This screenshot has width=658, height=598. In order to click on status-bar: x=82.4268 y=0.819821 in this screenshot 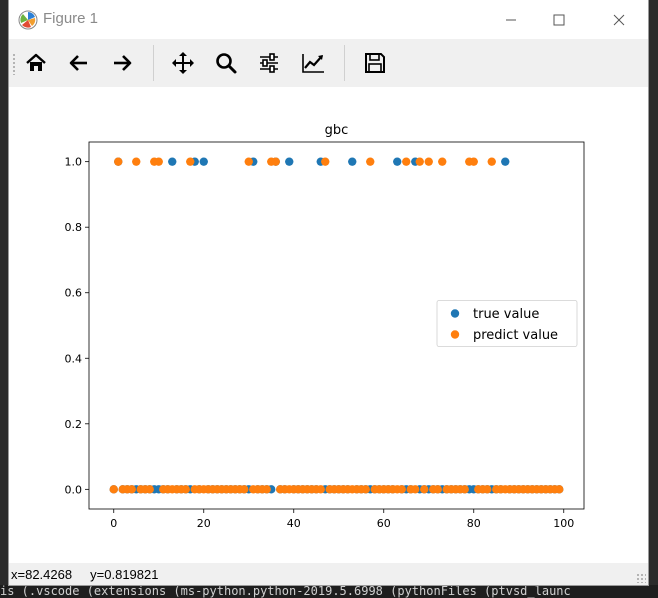, I will do `click(328, 574)`.